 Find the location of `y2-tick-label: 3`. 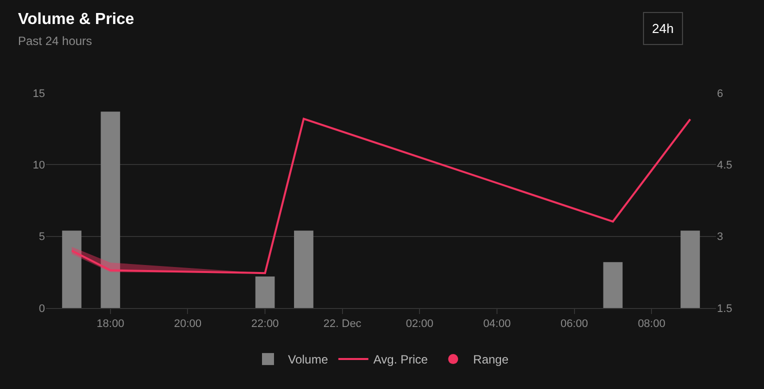

y2-tick-label: 3 is located at coordinates (720, 237).